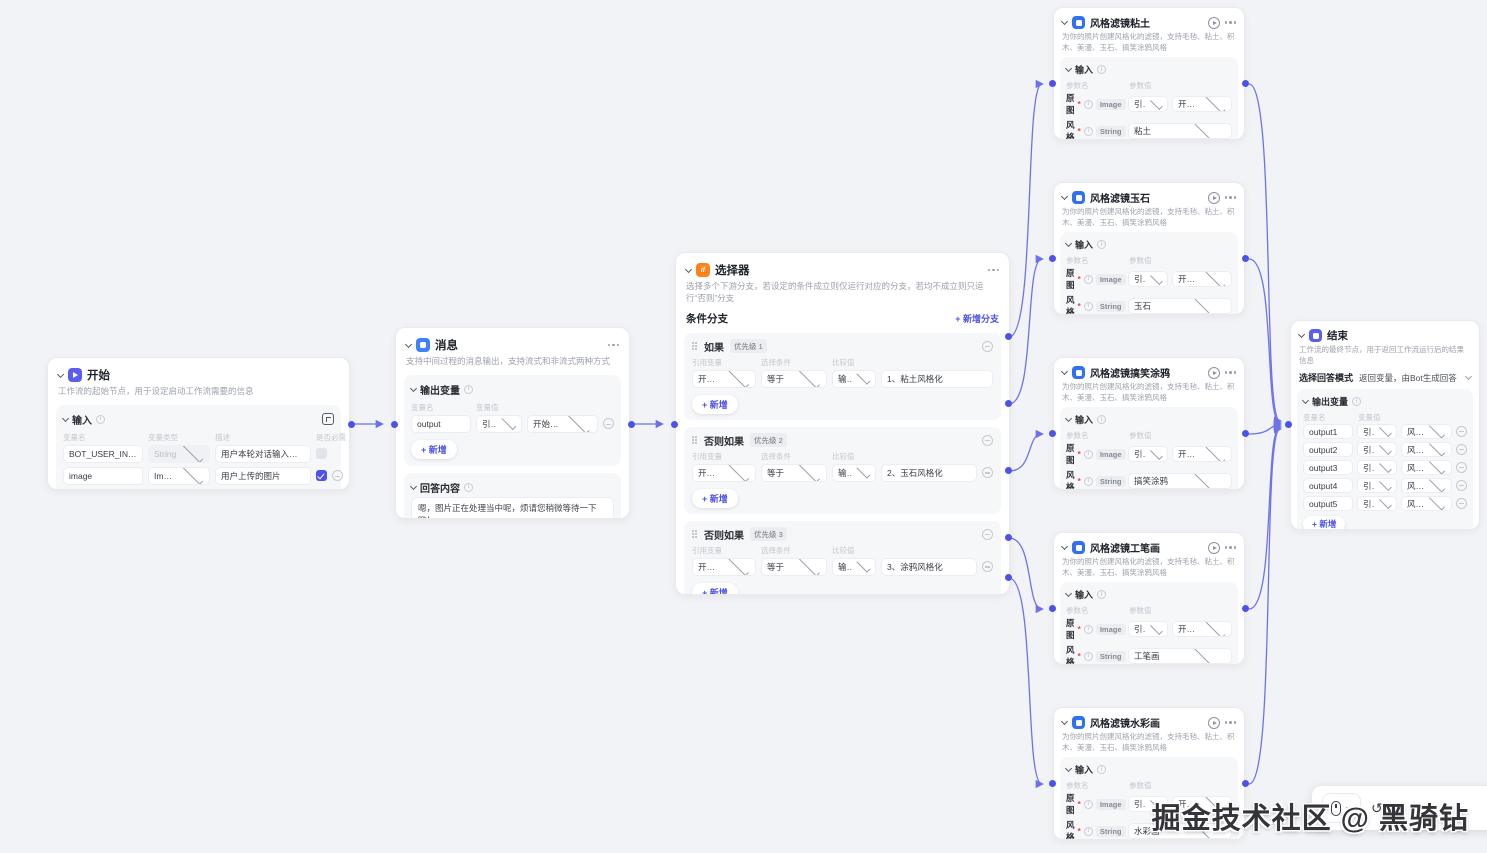 The height and width of the screenshot is (853, 1487). What do you see at coordinates (1416, 378) in the screenshot?
I see `answer-mode-select: 返回变量，由Bot生成回答` at bounding box center [1416, 378].